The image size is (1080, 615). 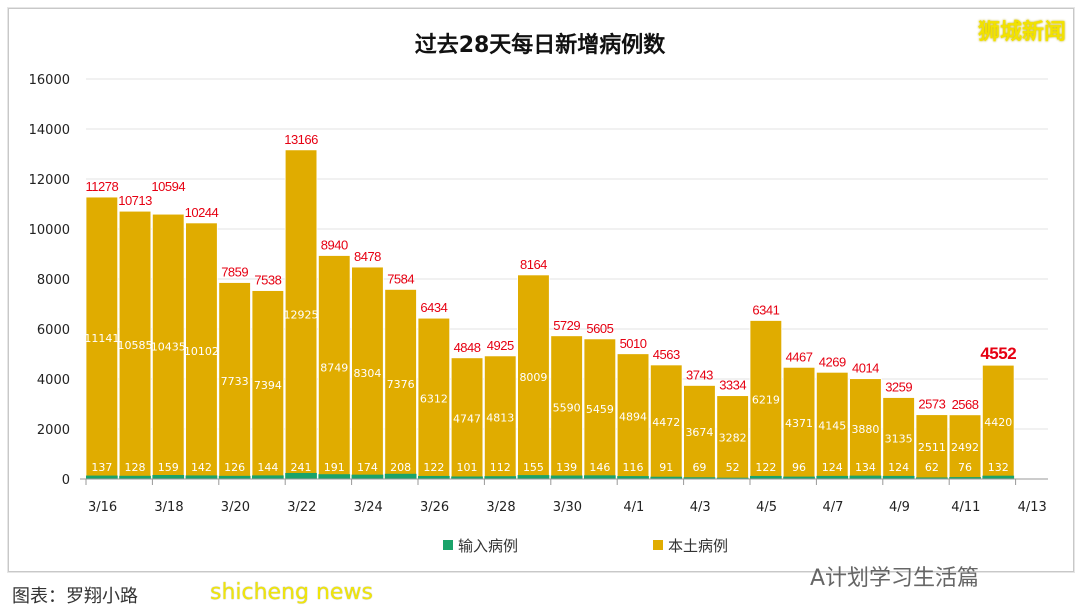 I want to click on local-value-label: 4145, so click(x=832, y=426).